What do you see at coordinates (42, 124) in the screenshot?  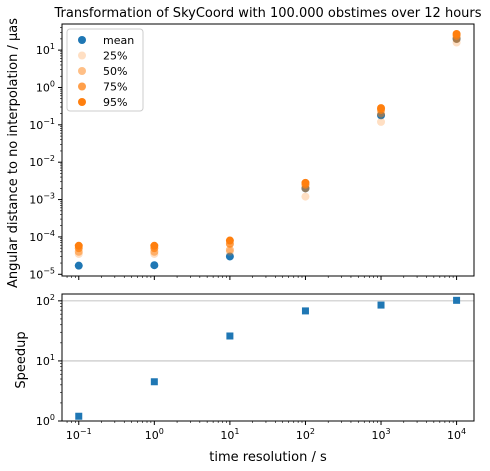 I see `top-y-tick-label-4: 10⁻¹` at bounding box center [42, 124].